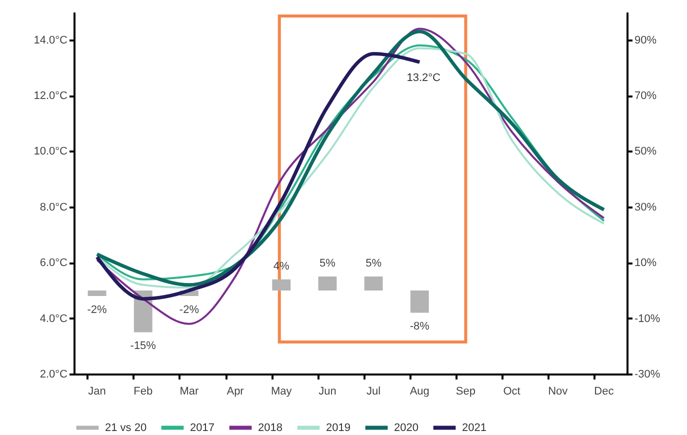  Describe the element at coordinates (420, 326) in the screenshot. I see `data-label: -8%` at that location.